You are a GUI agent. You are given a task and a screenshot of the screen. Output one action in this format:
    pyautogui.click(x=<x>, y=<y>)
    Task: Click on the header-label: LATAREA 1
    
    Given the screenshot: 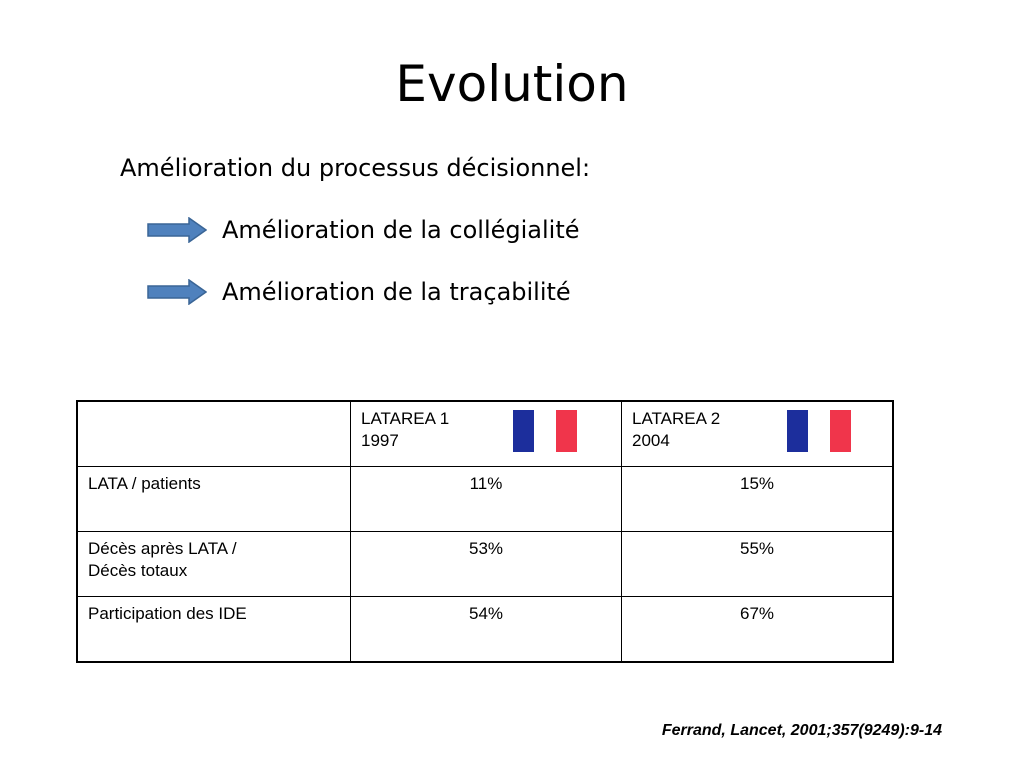 What is the action you would take?
    pyautogui.click(x=405, y=418)
    